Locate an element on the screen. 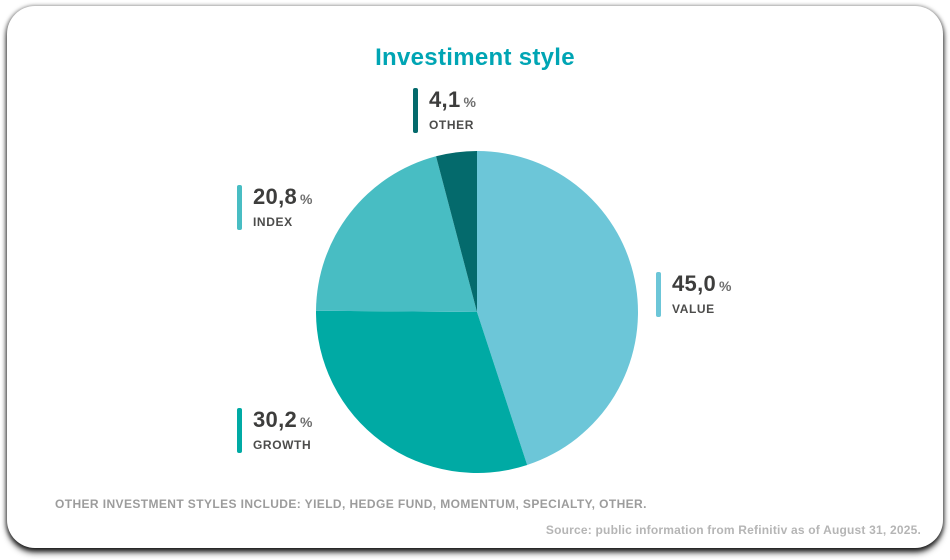 This screenshot has width=950, height=560. pie-slice-value is located at coordinates (557, 308).